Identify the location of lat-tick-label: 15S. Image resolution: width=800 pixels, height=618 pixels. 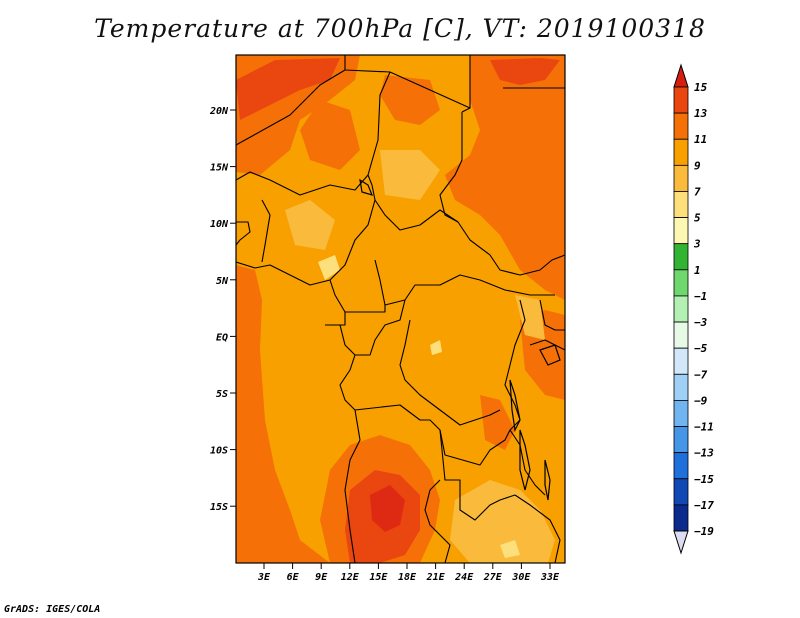
(219, 507).